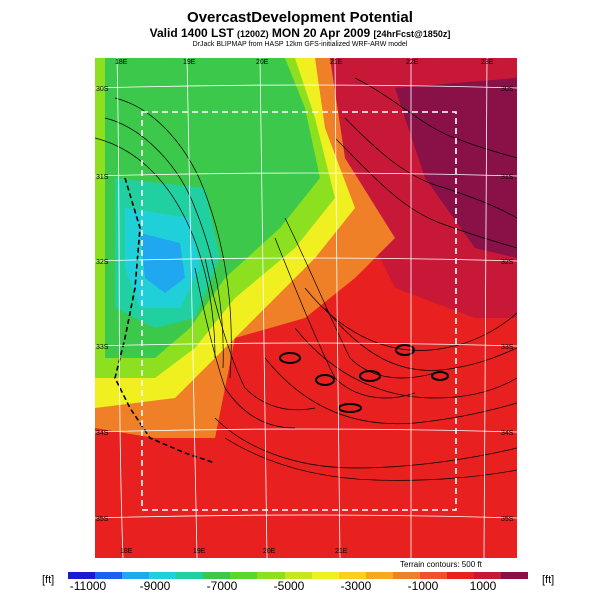  Describe the element at coordinates (412, 34) in the screenshot. I see `forecast-info: [24hrFcst@1850z]` at that location.